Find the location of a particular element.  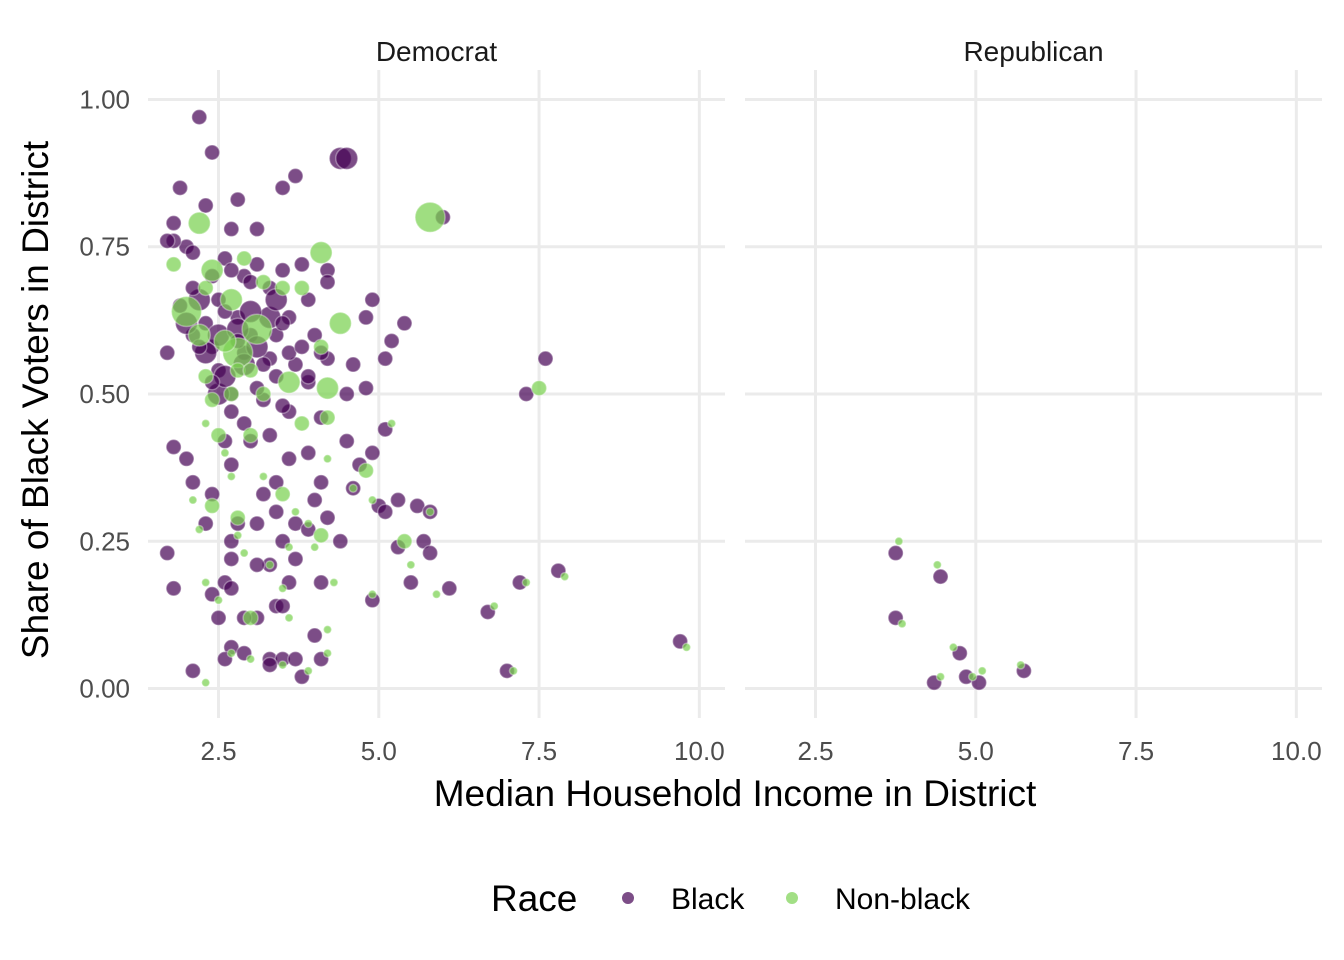

y-tick-label: 0.00 is located at coordinates (104, 689).